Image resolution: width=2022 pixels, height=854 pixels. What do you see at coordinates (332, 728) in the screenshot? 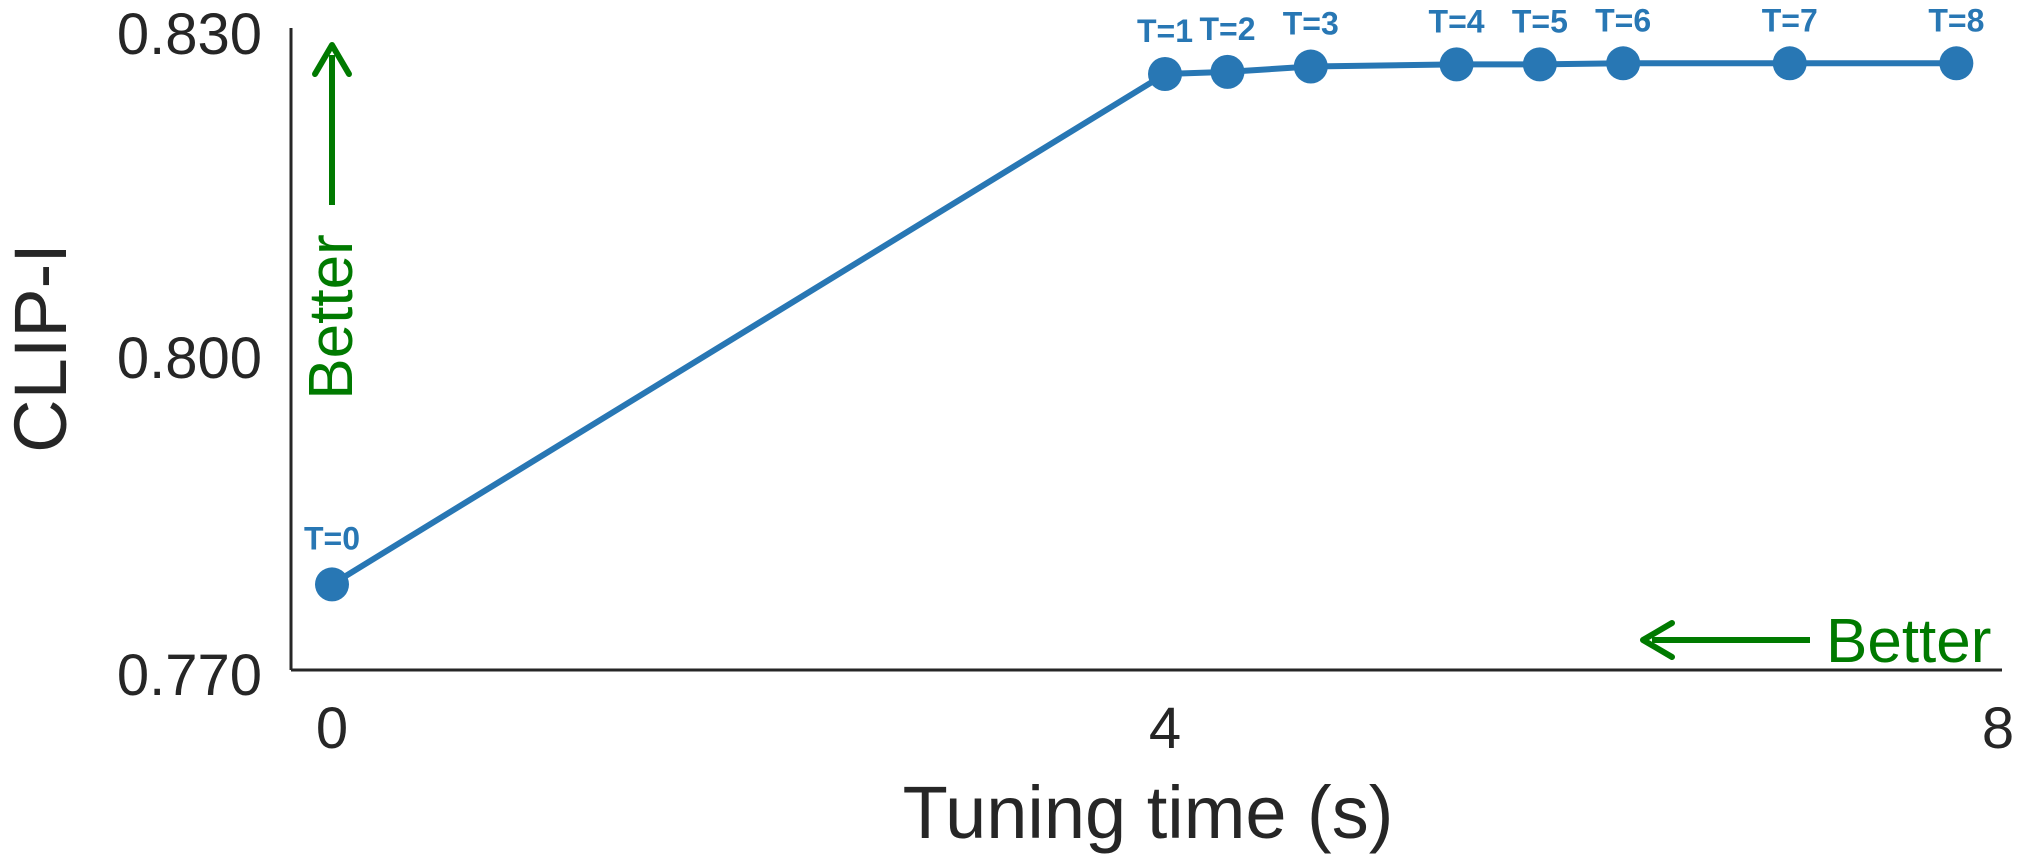
I see `x-tick-label: 0` at bounding box center [332, 728].